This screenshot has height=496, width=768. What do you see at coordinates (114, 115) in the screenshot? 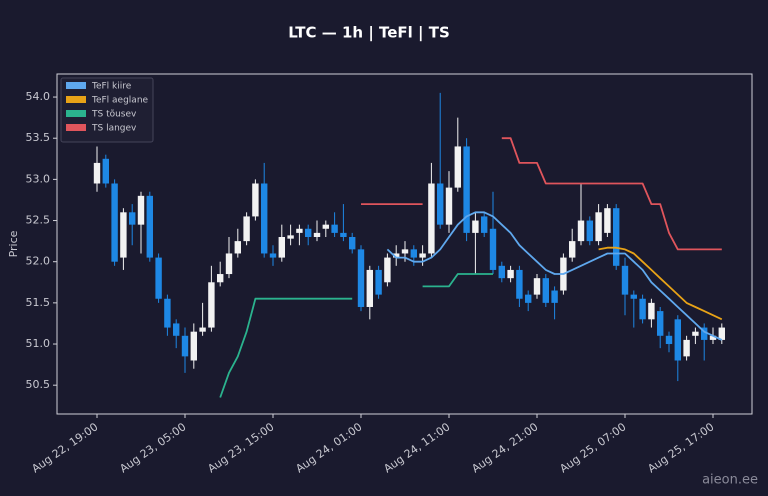
I see `legend-label: TS tõusev` at bounding box center [114, 115].